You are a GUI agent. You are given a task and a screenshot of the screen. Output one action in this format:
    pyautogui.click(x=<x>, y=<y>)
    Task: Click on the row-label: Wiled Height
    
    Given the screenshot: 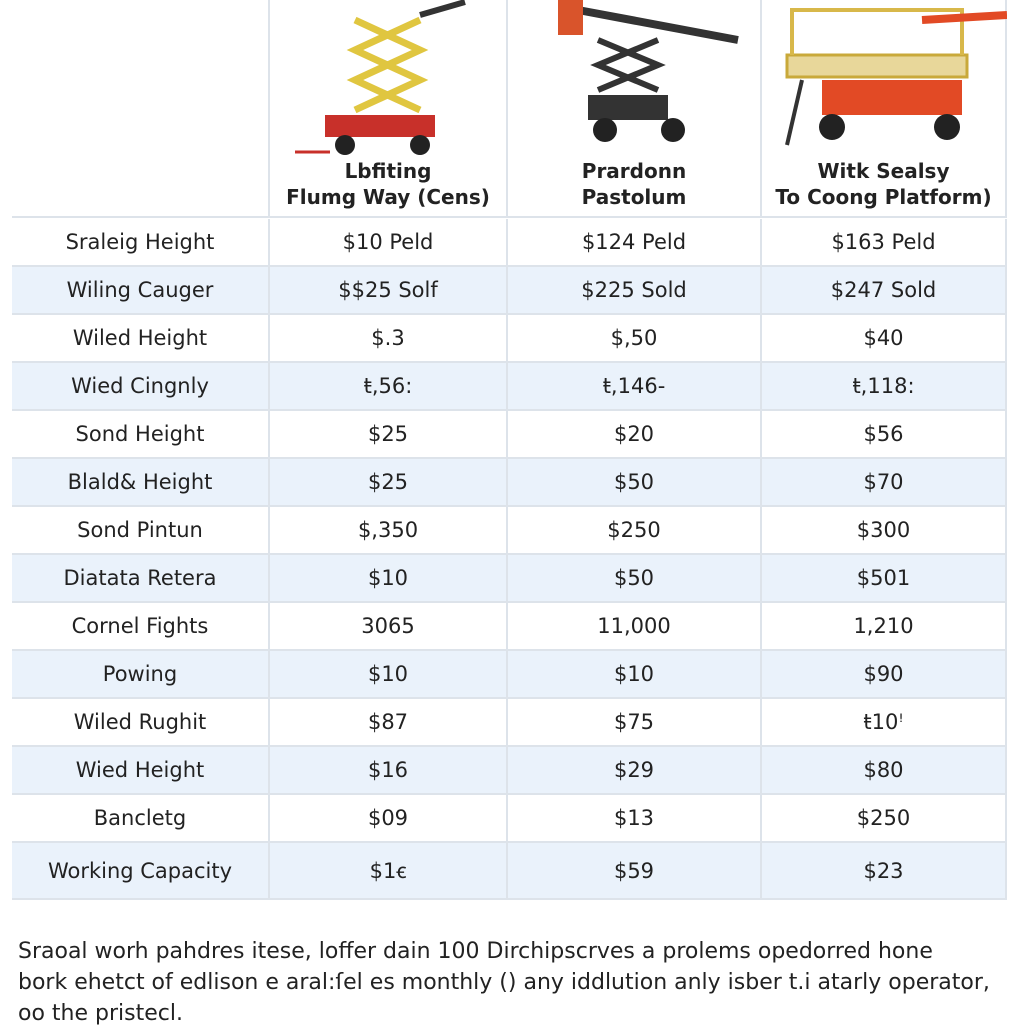 What is the action you would take?
    pyautogui.click(x=141, y=339)
    